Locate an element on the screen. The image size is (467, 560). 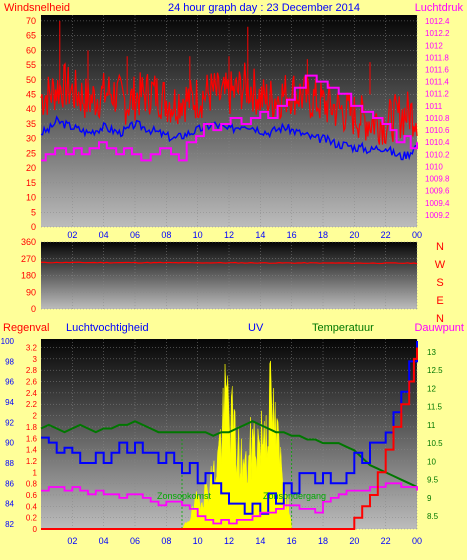
wind-x-tick-label: 00 is located at coordinates (417, 235).